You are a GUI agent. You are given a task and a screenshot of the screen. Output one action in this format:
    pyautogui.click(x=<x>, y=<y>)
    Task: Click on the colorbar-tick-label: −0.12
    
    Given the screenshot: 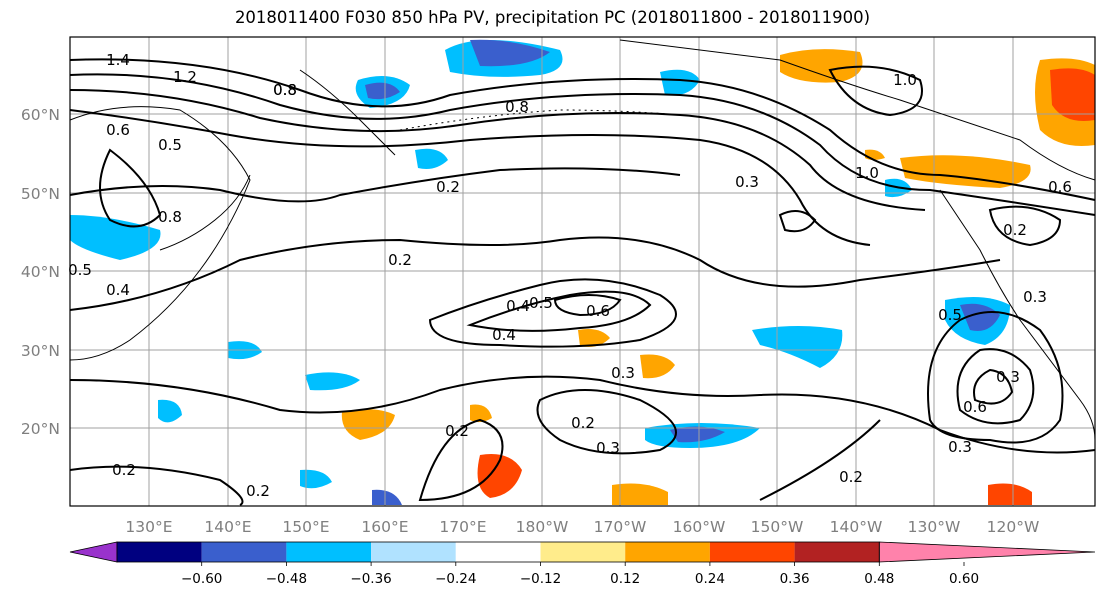 What is the action you would take?
    pyautogui.click(x=540, y=579)
    